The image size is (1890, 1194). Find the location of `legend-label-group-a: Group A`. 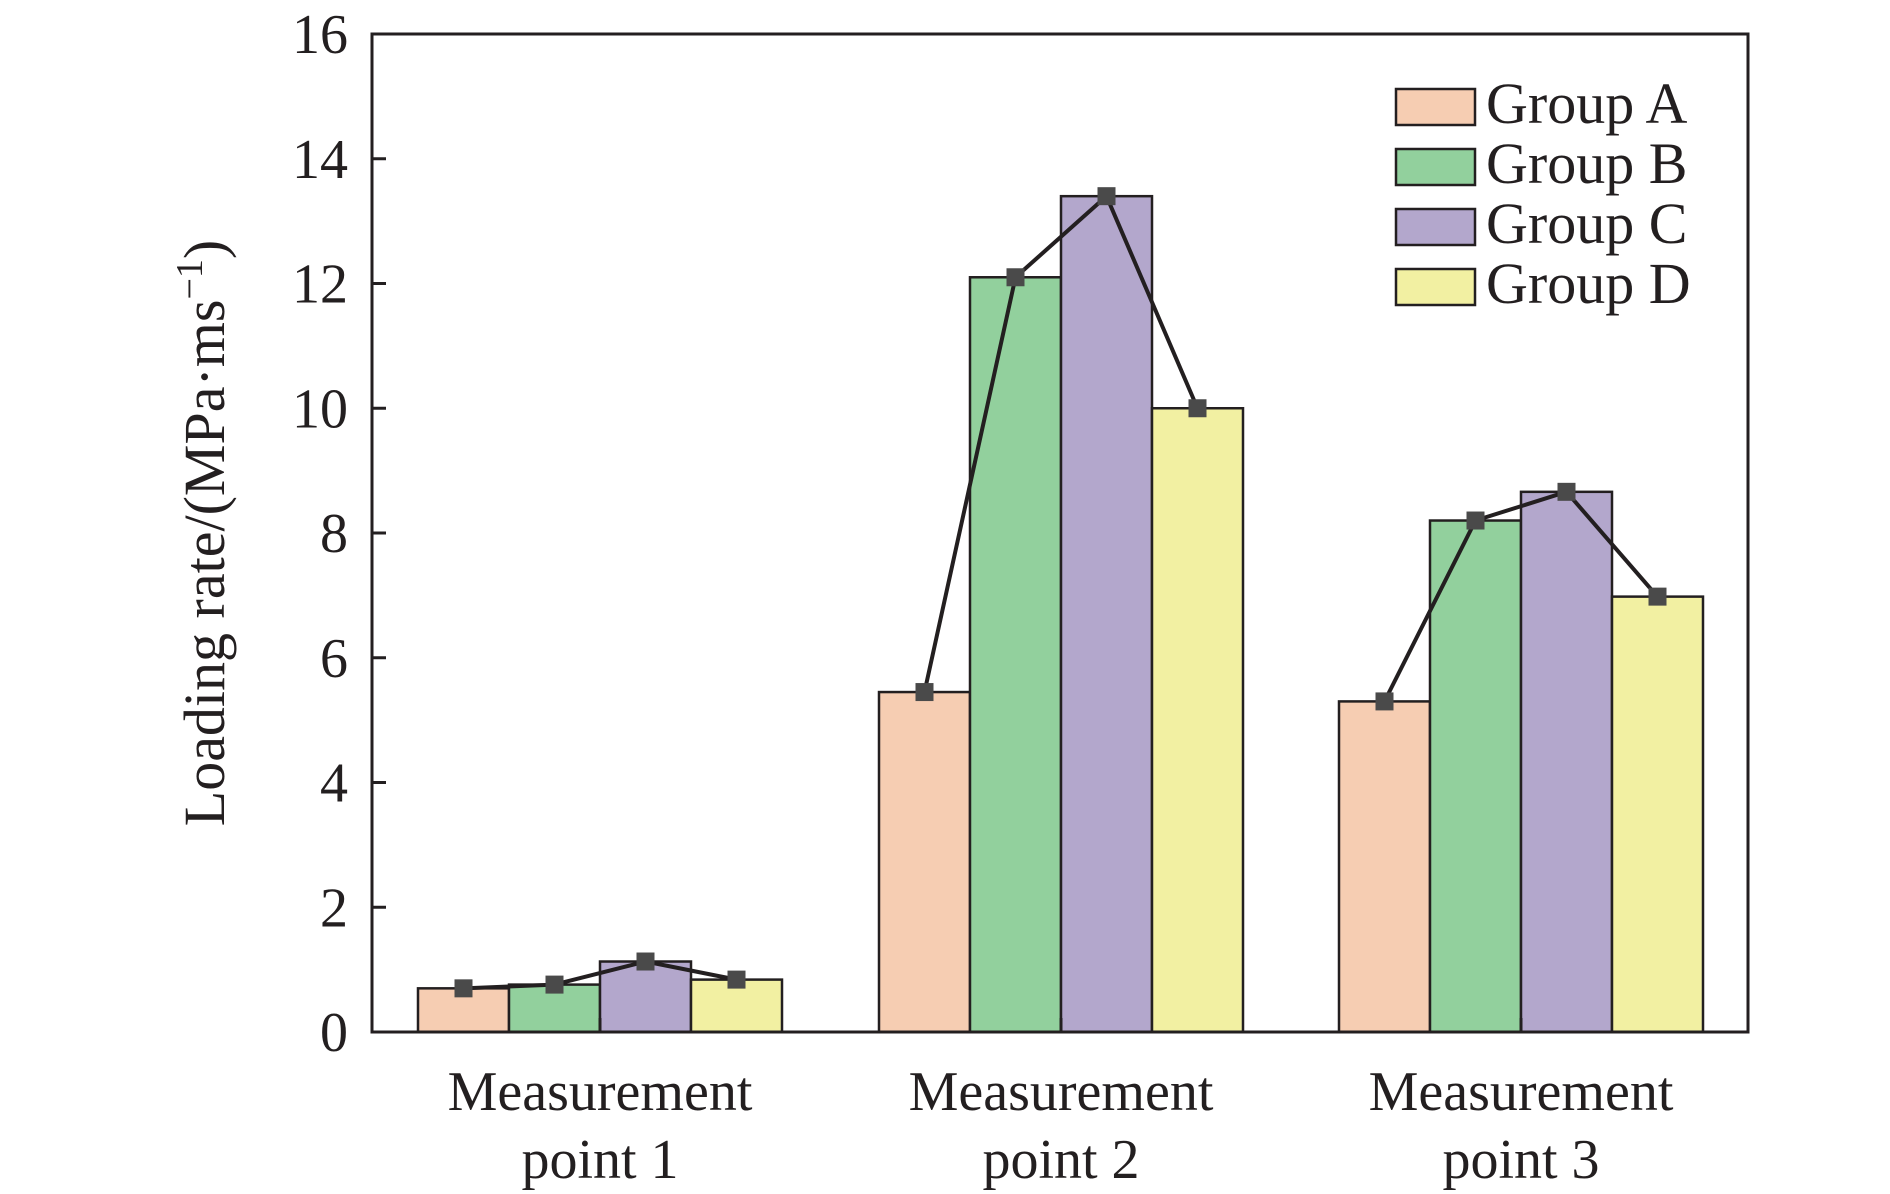

legend-label-group-a: Group A is located at coordinates (1587, 103).